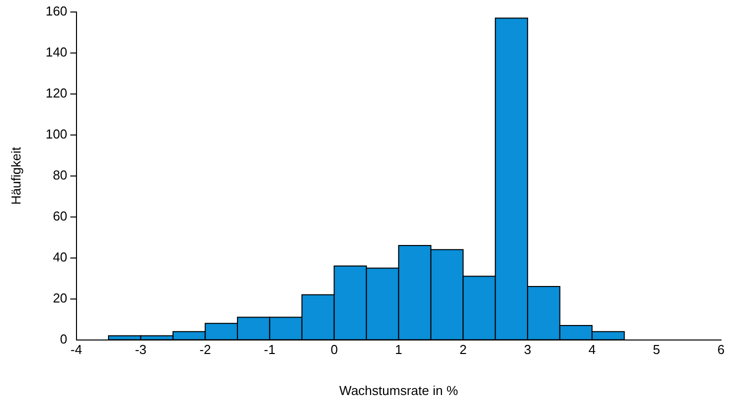  Describe the element at coordinates (57, 134) in the screenshot. I see `y-tick-label: 100` at that location.